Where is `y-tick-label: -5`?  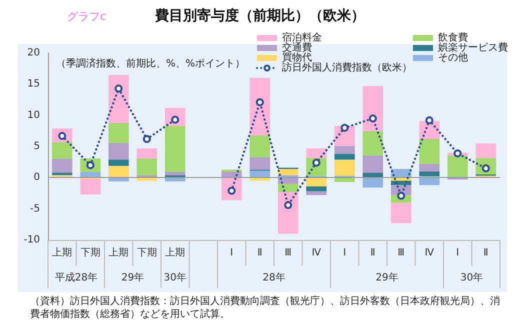 y-tick-label: -5 is located at coordinates (35, 208).